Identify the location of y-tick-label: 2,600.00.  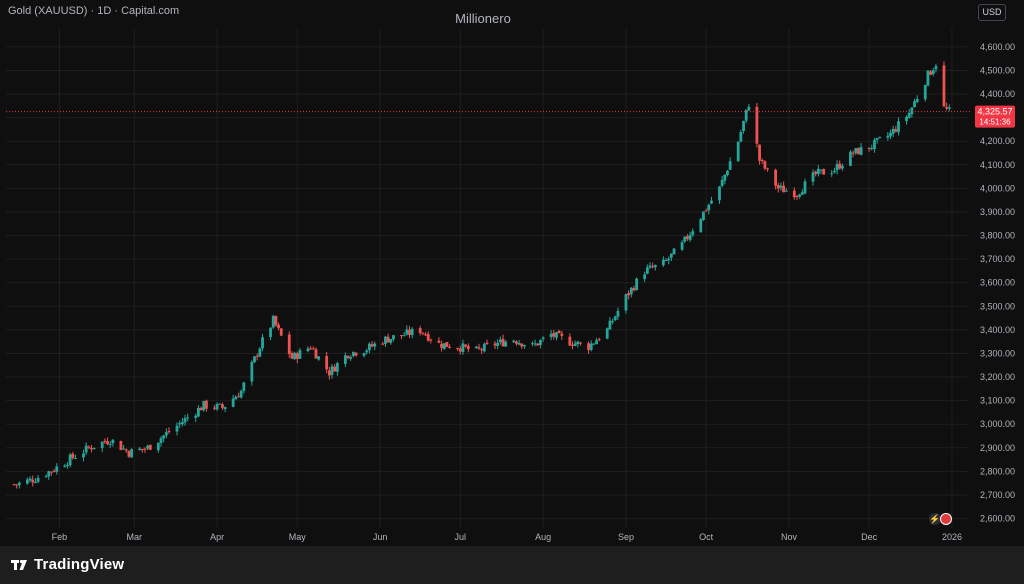
(997, 519).